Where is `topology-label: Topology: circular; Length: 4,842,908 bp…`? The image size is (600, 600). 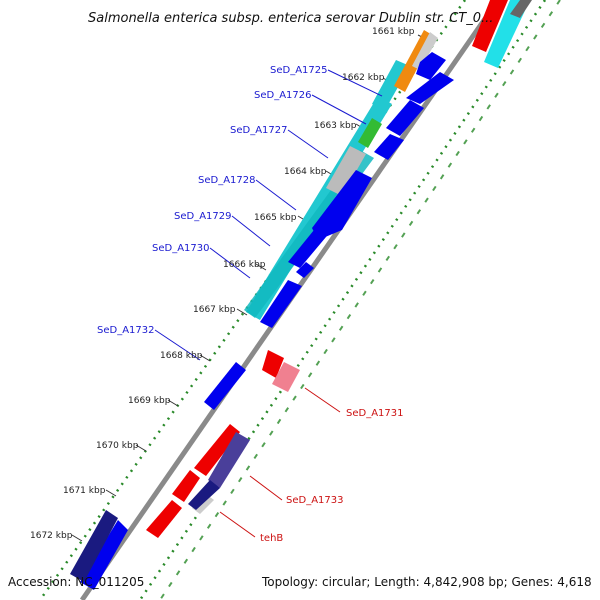
topology-label: Topology: circular; Length: 4,842,908 bp… is located at coordinates (426, 582).